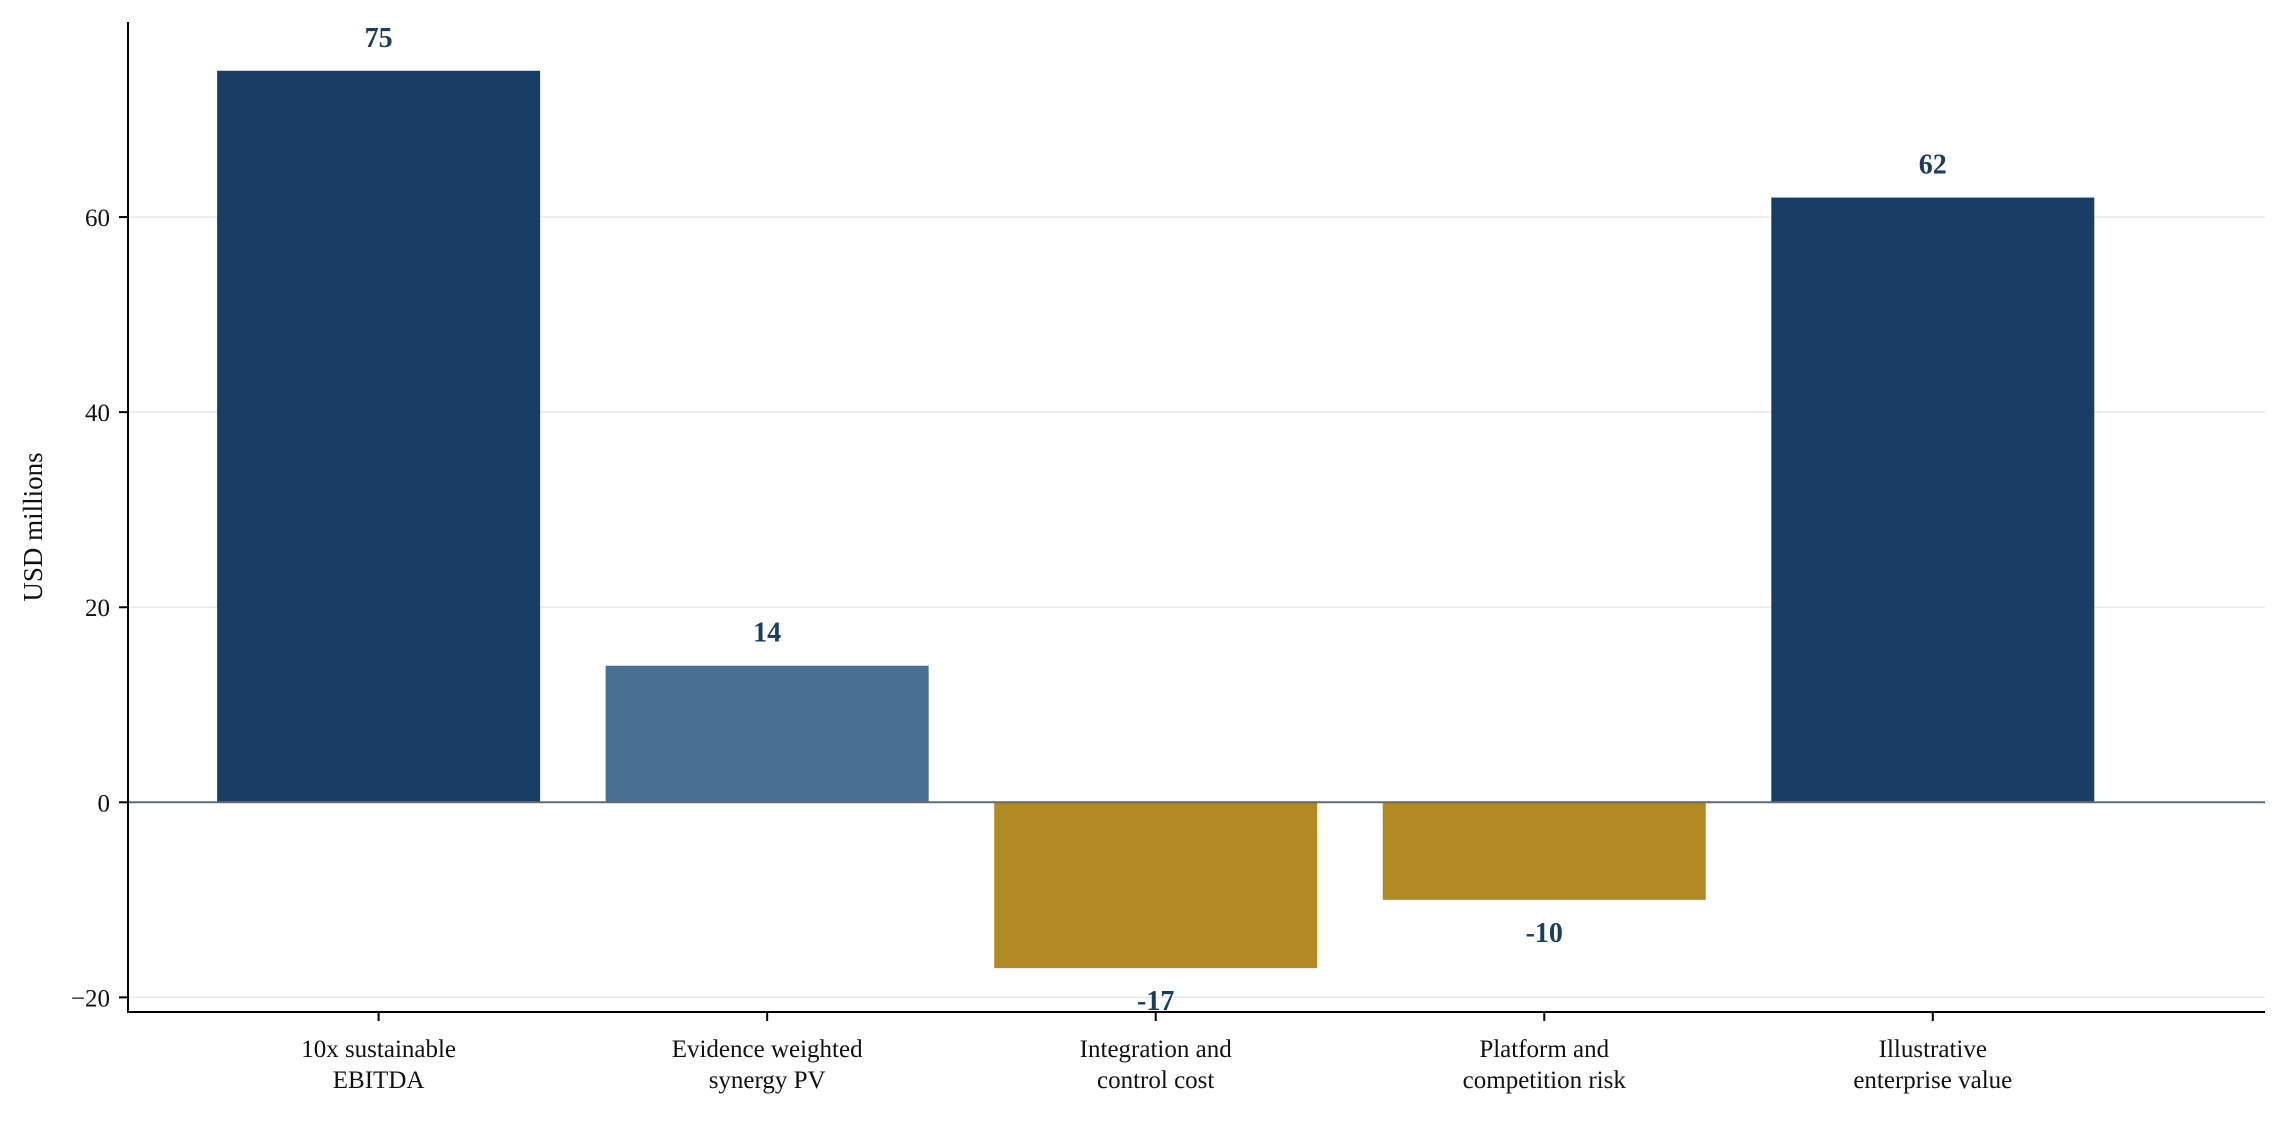 This screenshot has width=2285, height=1122. What do you see at coordinates (1544, 1049) in the screenshot?
I see `x-tick-label: Platform and` at bounding box center [1544, 1049].